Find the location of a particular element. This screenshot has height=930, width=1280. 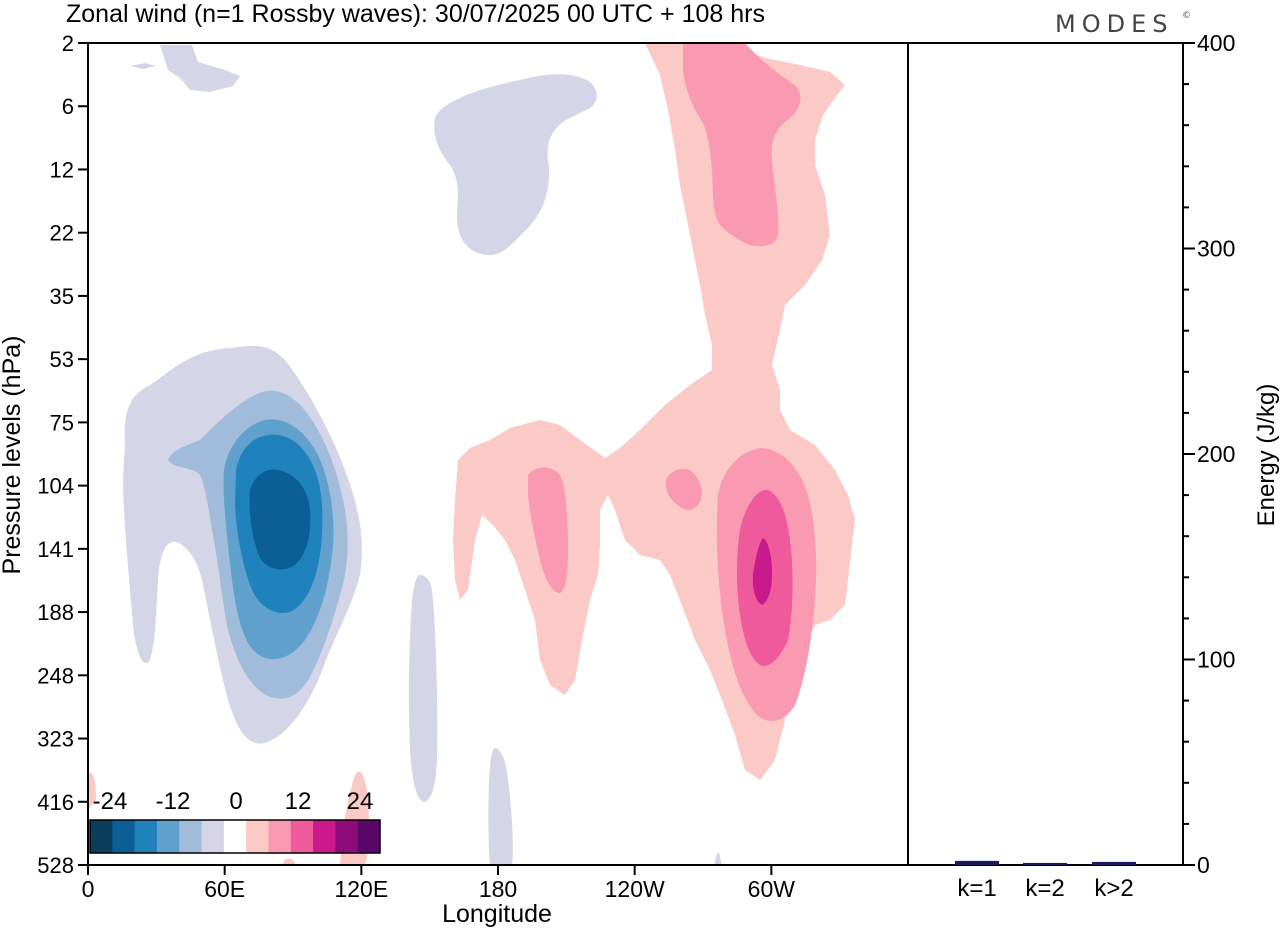

x-tick-label: 120W is located at coordinates (635, 889).